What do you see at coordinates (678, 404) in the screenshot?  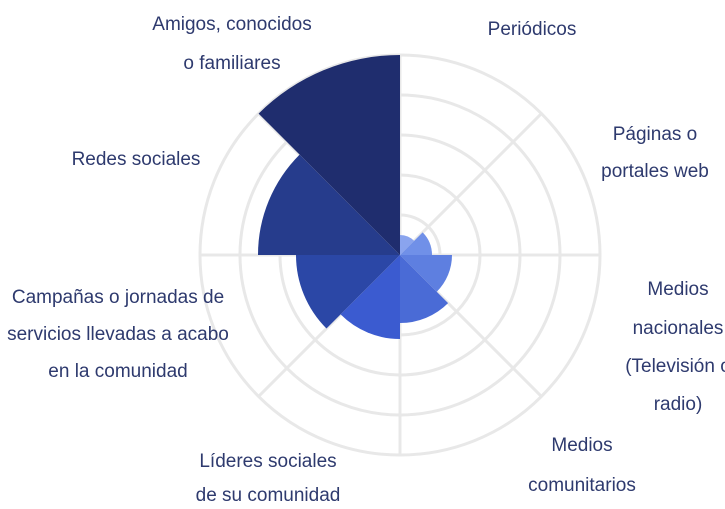 I see `category-label: radio)` at bounding box center [678, 404].